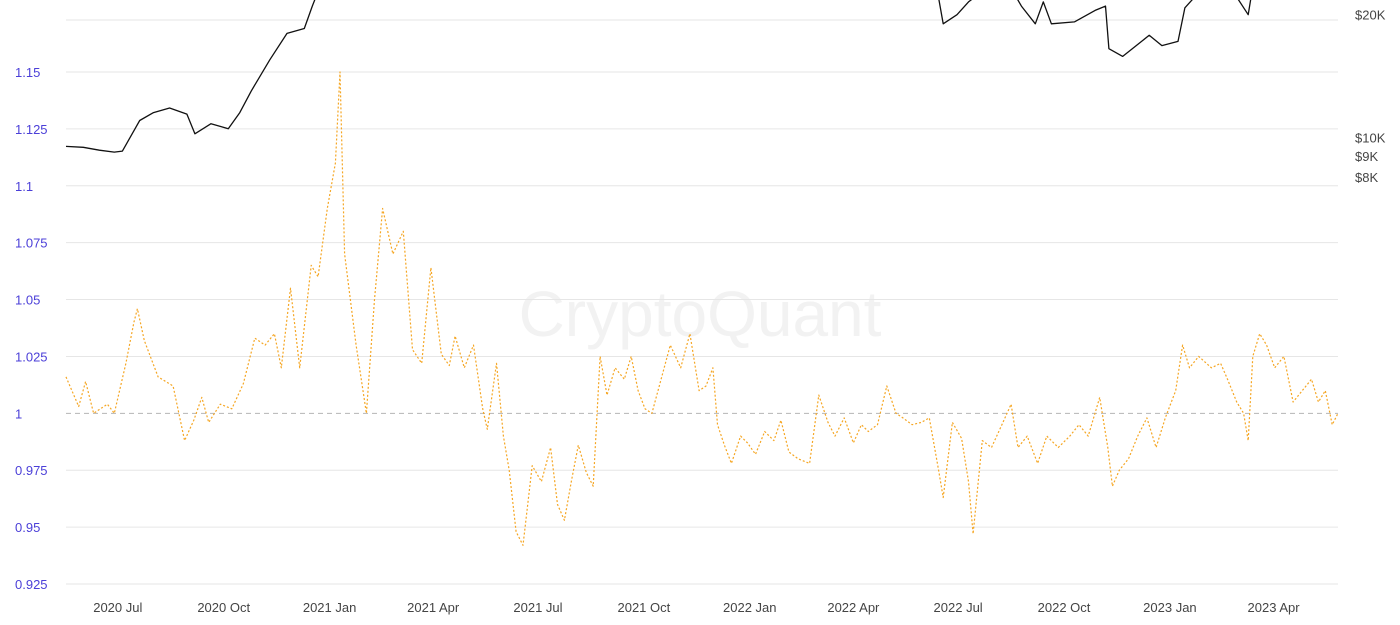 The height and width of the screenshot is (625, 1400). What do you see at coordinates (853, 607) in the screenshot?
I see `x-tick-label: 2022 Apr` at bounding box center [853, 607].